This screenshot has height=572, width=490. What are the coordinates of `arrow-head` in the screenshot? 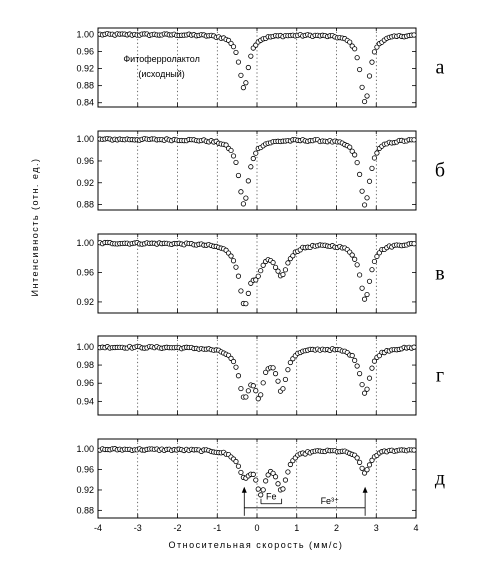 It's located at (365, 489).